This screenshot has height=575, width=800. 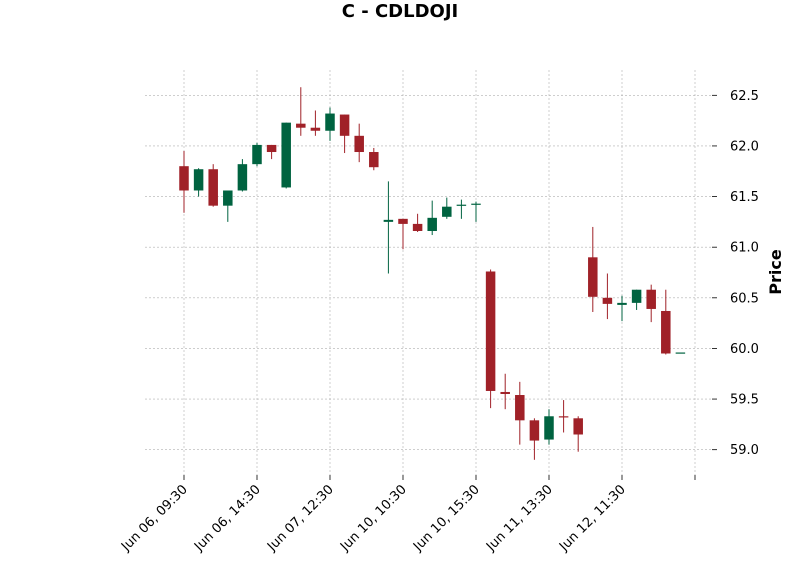 What do you see at coordinates (592, 518) in the screenshot?
I see `x-tick-label: Jun 12, 11:30` at bounding box center [592, 518].